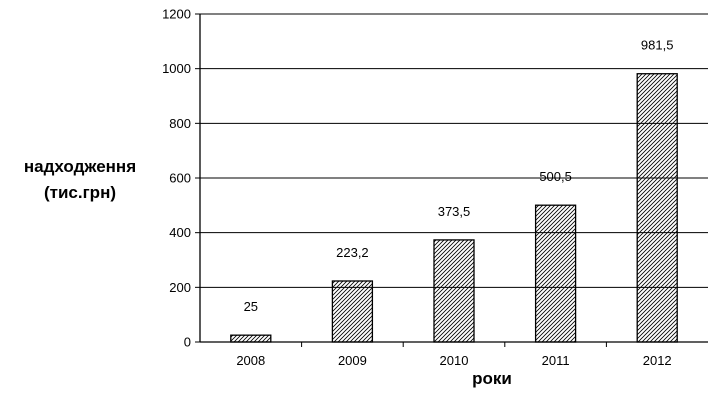  What do you see at coordinates (251, 338) in the screenshot?
I see `bar-2008` at bounding box center [251, 338].